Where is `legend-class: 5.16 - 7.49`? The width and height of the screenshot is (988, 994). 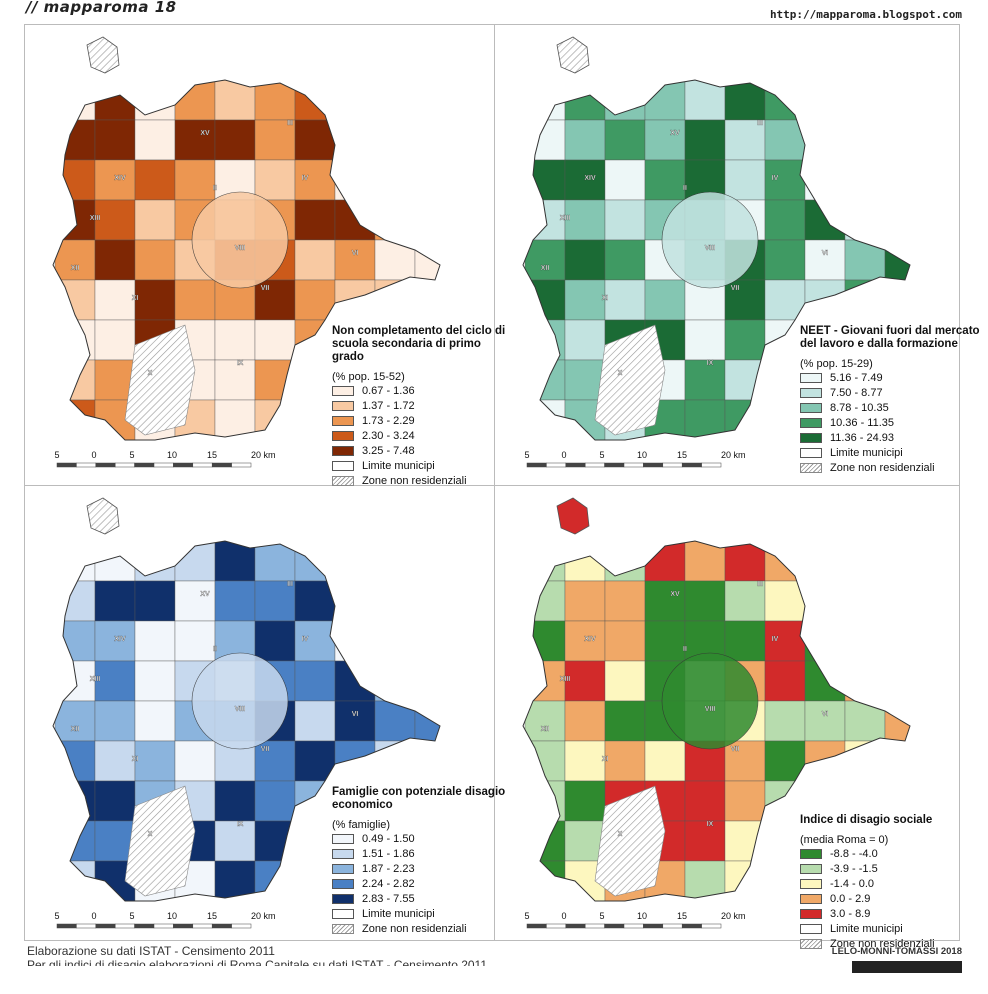 legend-class: 5.16 - 7.49 is located at coordinates (890, 378).